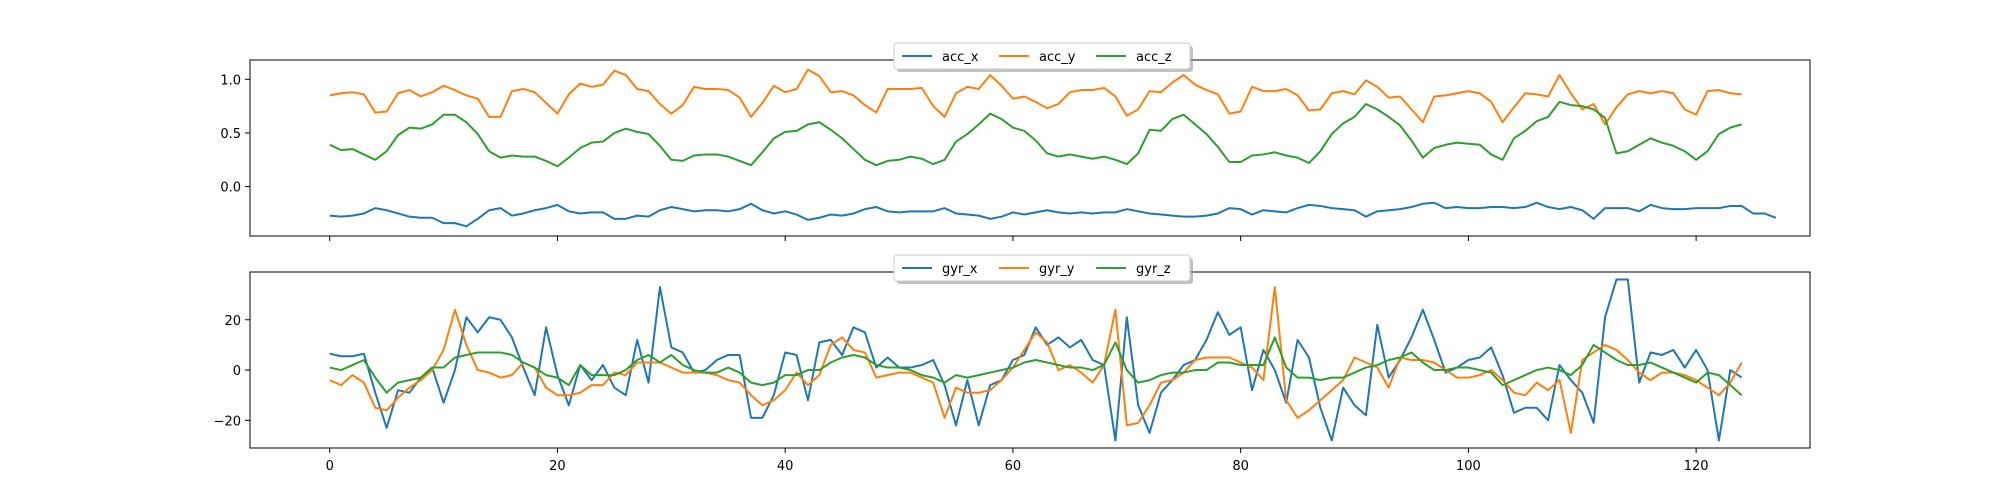 This screenshot has width=2000, height=504. I want to click on legend-label-acc_y: acc_y, so click(1057, 57).